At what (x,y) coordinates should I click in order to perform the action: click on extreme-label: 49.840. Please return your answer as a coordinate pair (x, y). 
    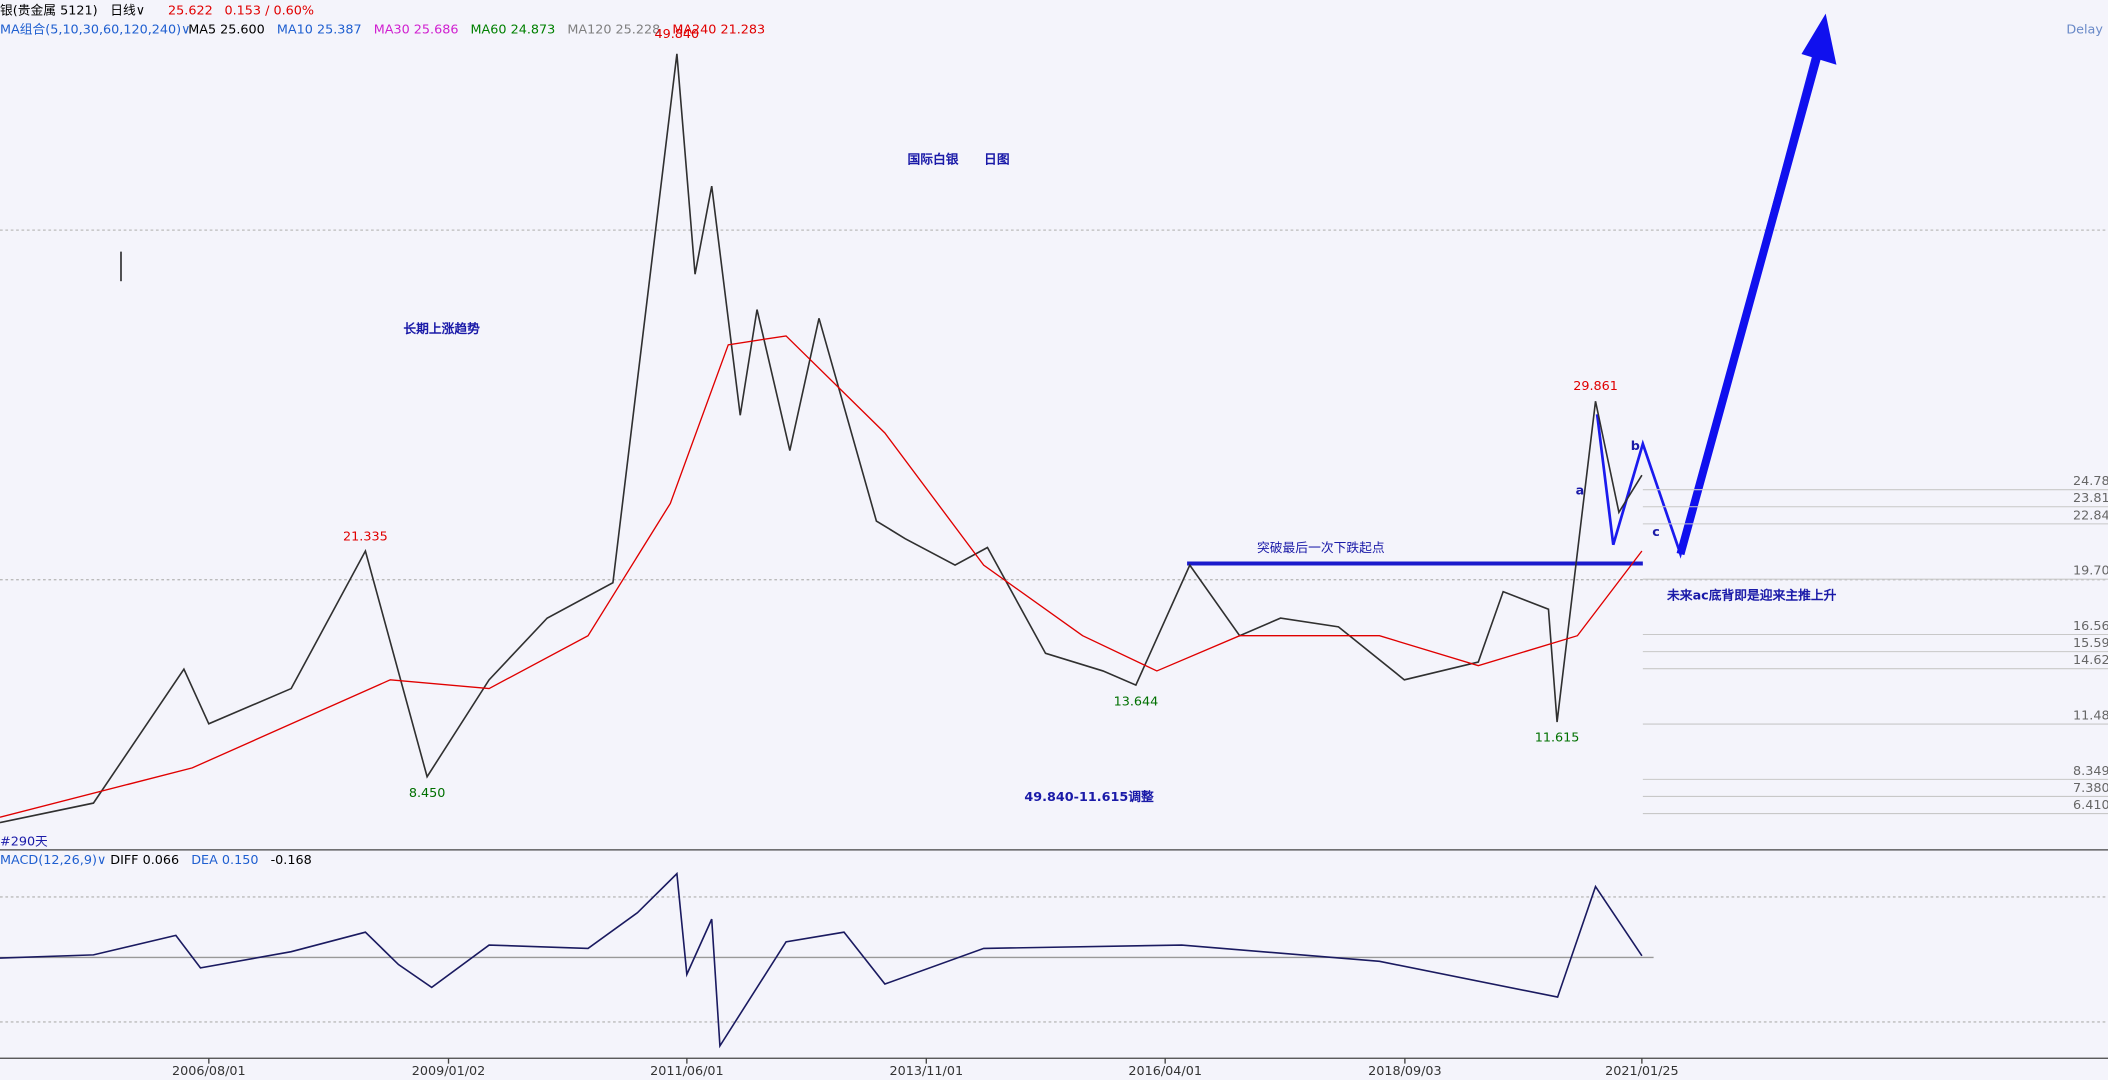
    Looking at the image, I should click on (677, 34).